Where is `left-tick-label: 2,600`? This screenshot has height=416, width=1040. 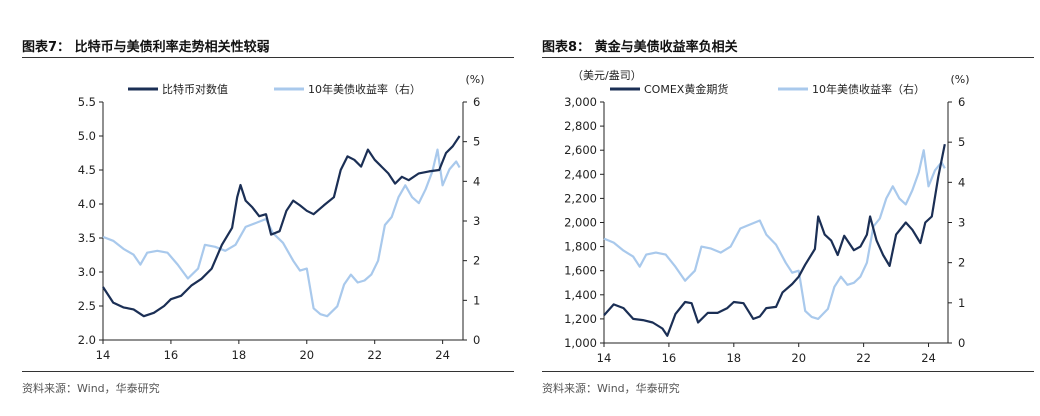
left-tick-label: 2,600 is located at coordinates (580, 150).